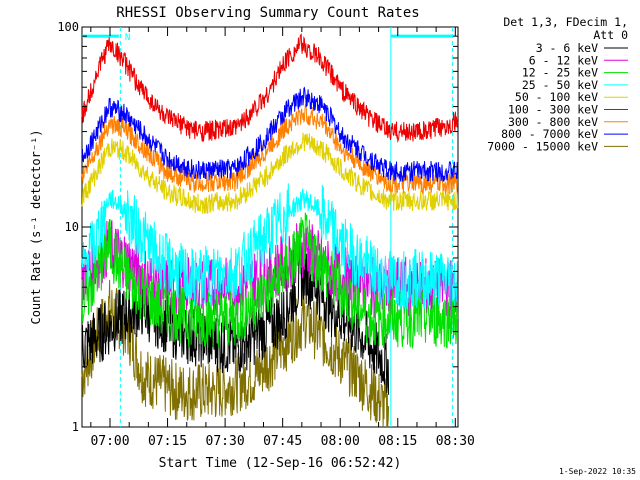  What do you see at coordinates (560, 73) in the screenshot?
I see `legend-label: 12 - 25 keV` at bounding box center [560, 73].